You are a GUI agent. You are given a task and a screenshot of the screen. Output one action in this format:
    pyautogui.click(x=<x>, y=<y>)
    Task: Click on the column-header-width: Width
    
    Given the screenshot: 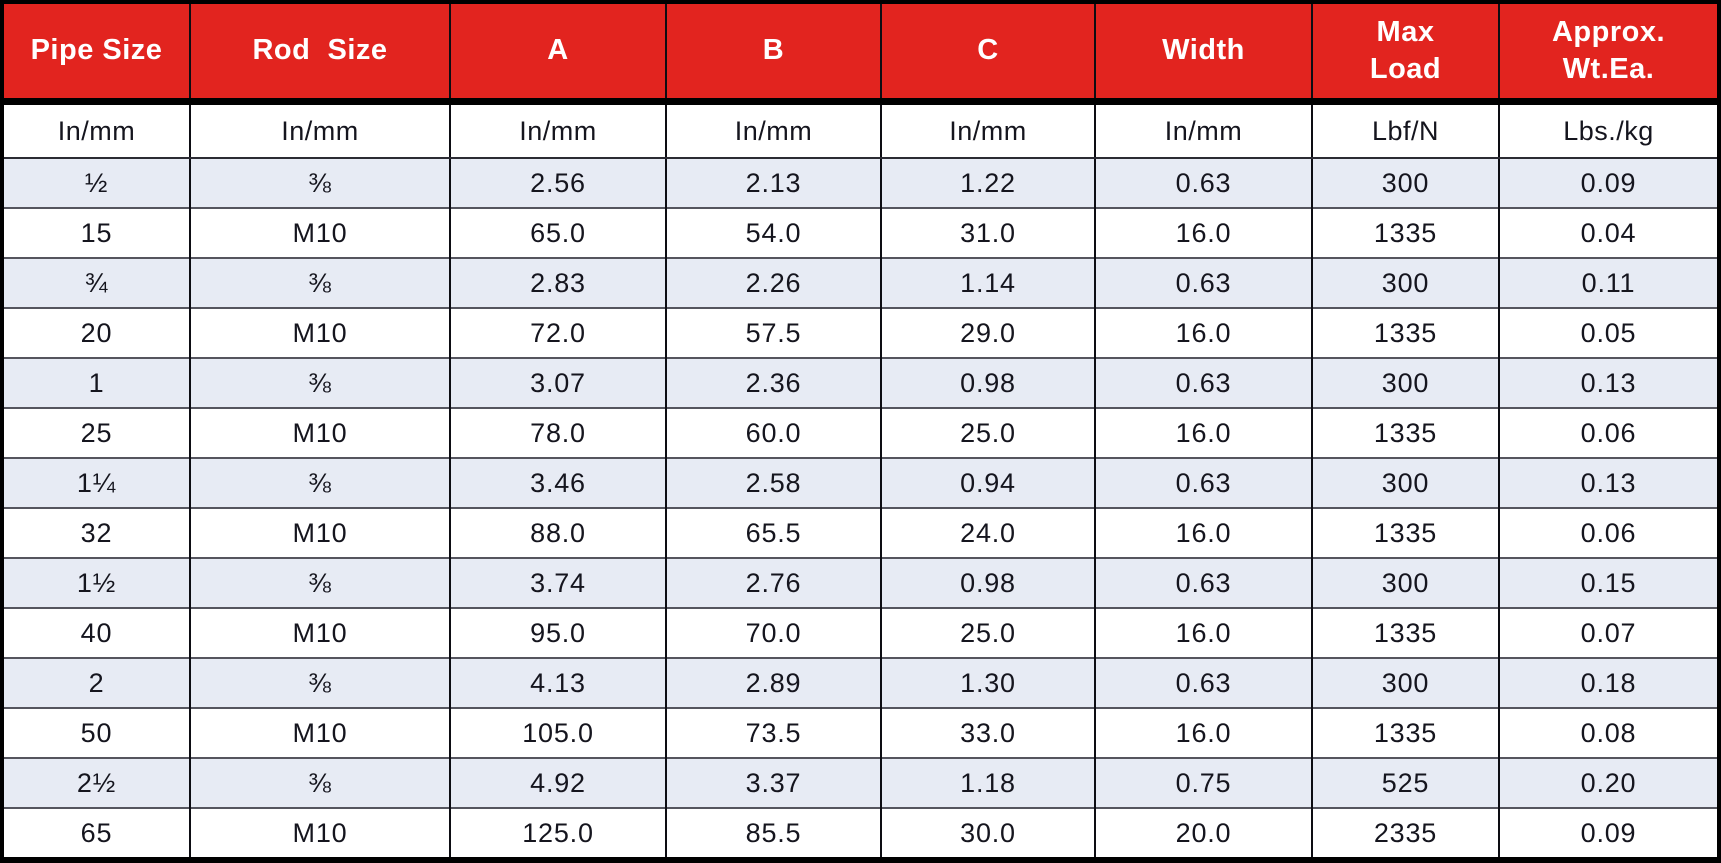 What is the action you would take?
    pyautogui.click(x=1203, y=53)
    